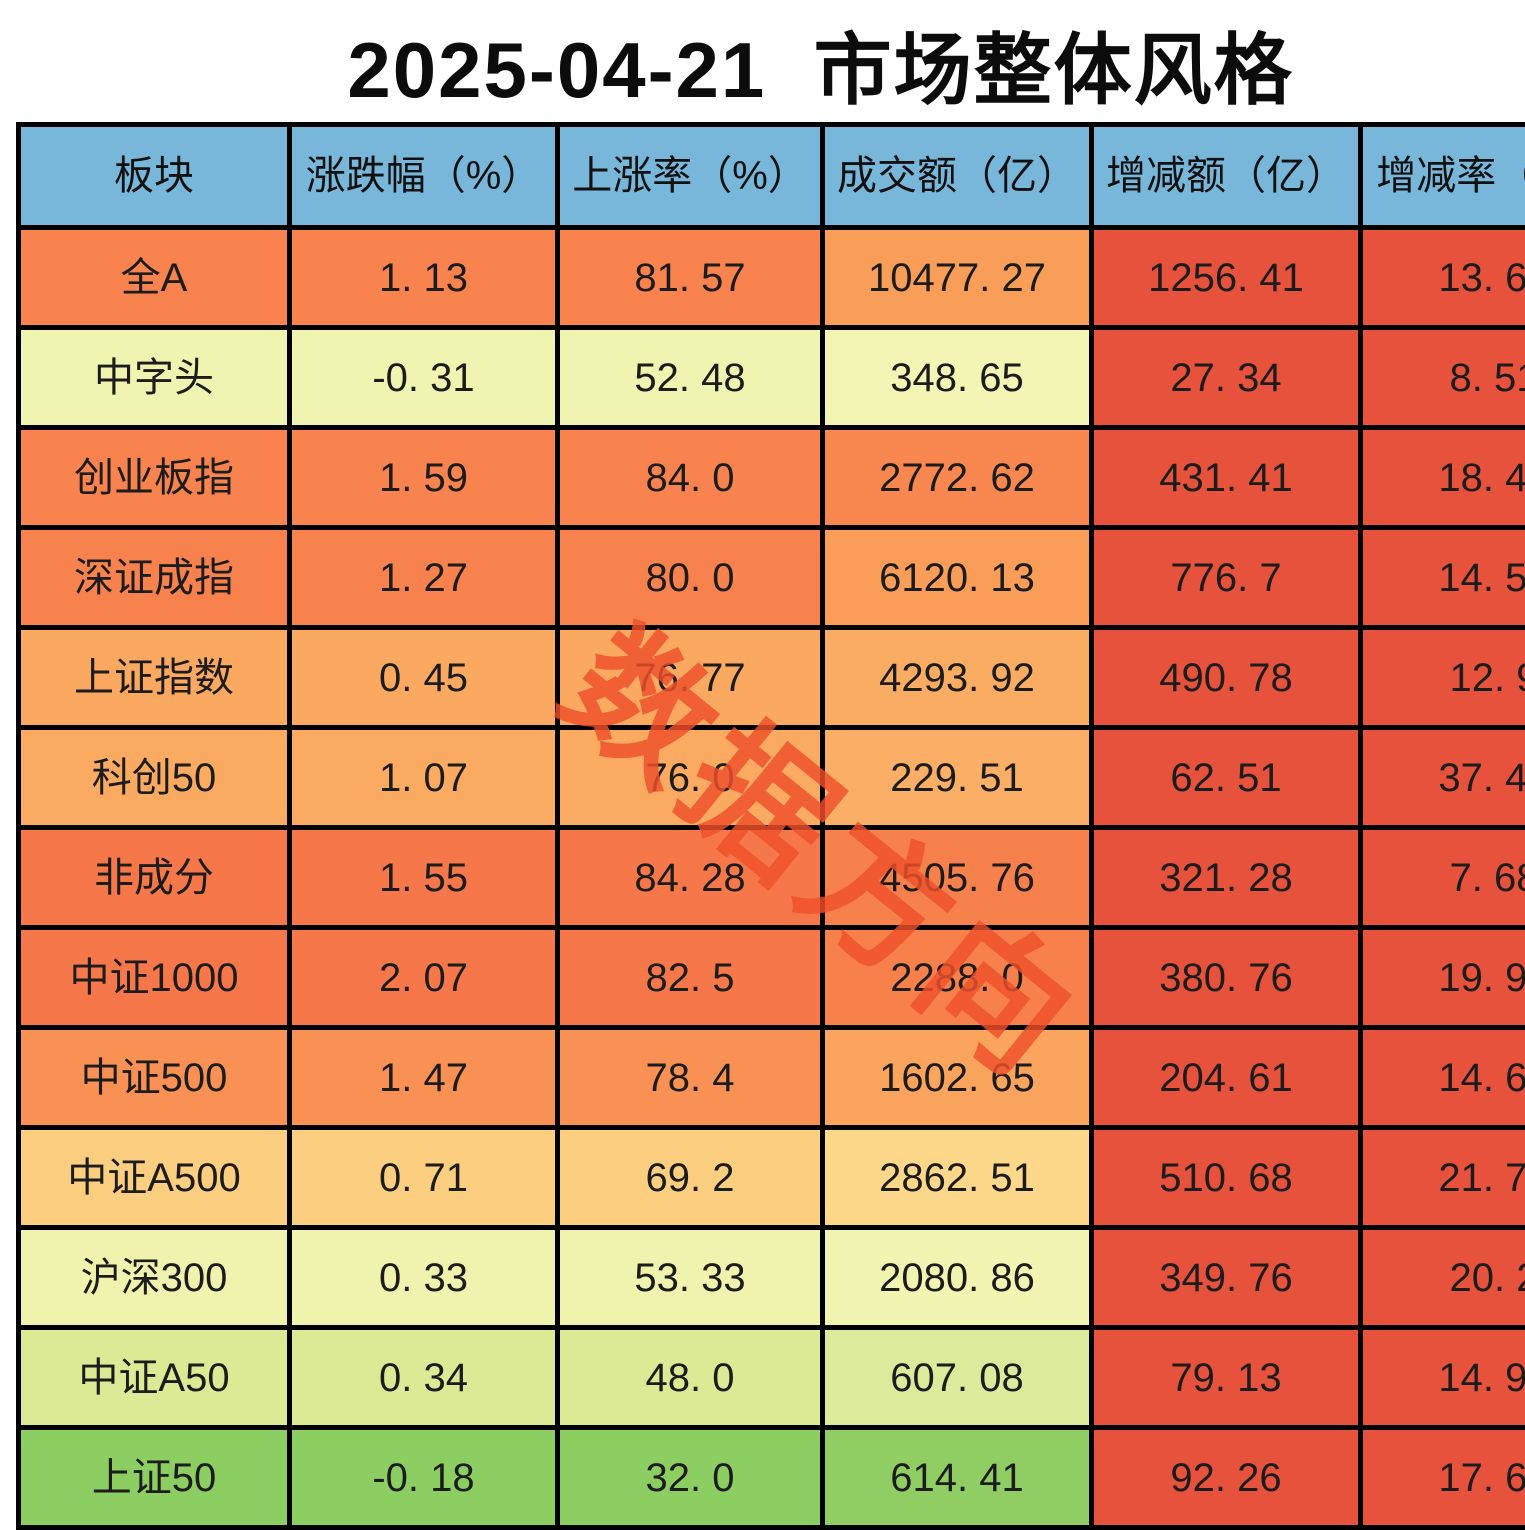  What do you see at coordinates (957, 1177) in the screenshot?
I see `table-cell: 2862. 51` at bounding box center [957, 1177].